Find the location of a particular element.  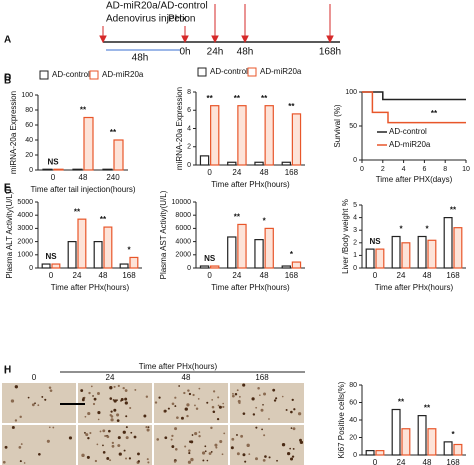

micrograph is located at coordinates (267, 403).